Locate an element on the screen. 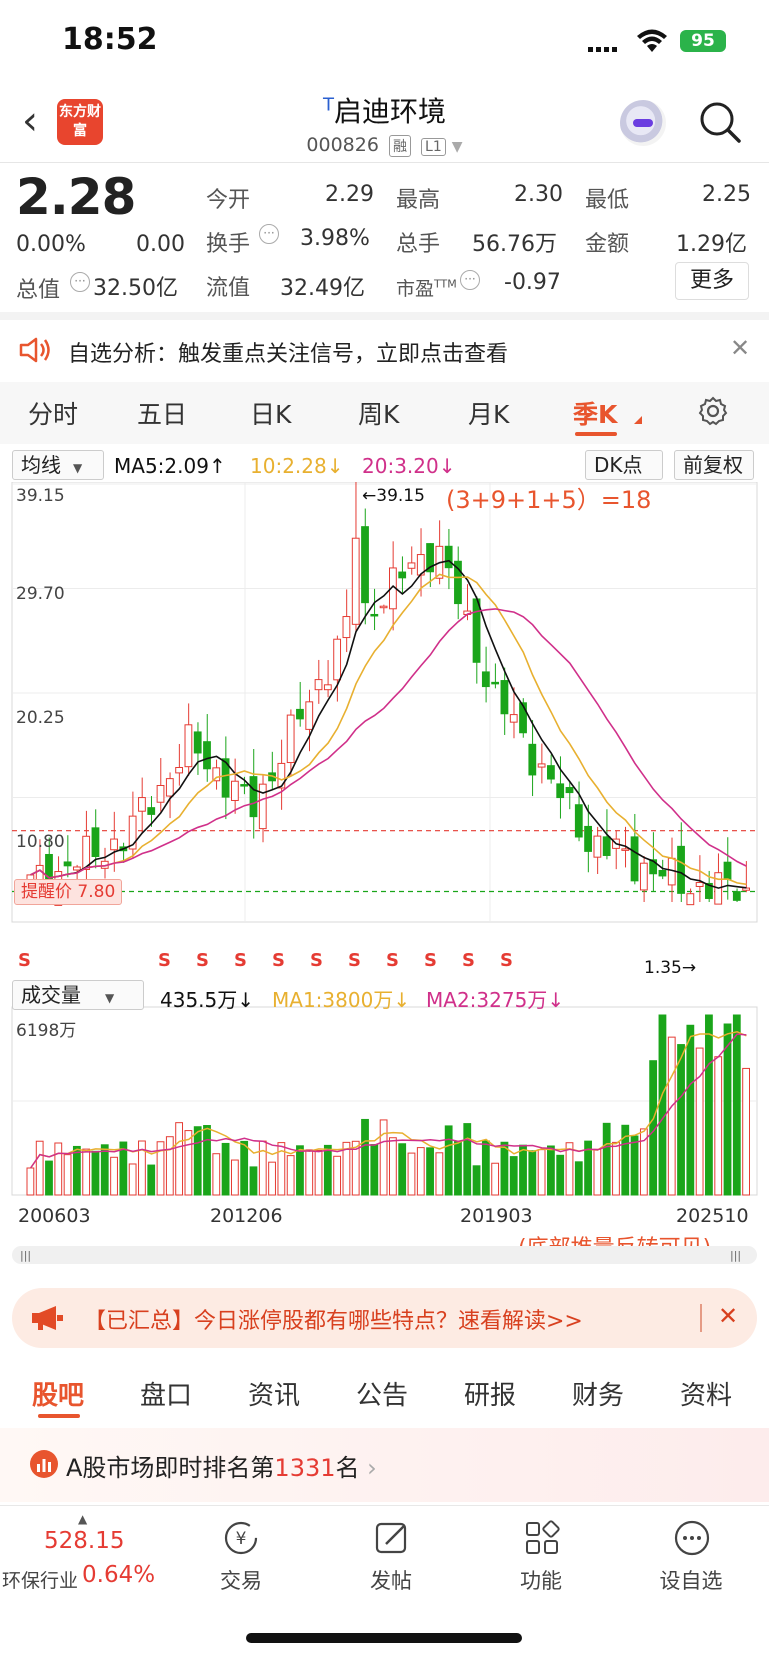  dk-point-button: DK点 is located at coordinates (624, 465).